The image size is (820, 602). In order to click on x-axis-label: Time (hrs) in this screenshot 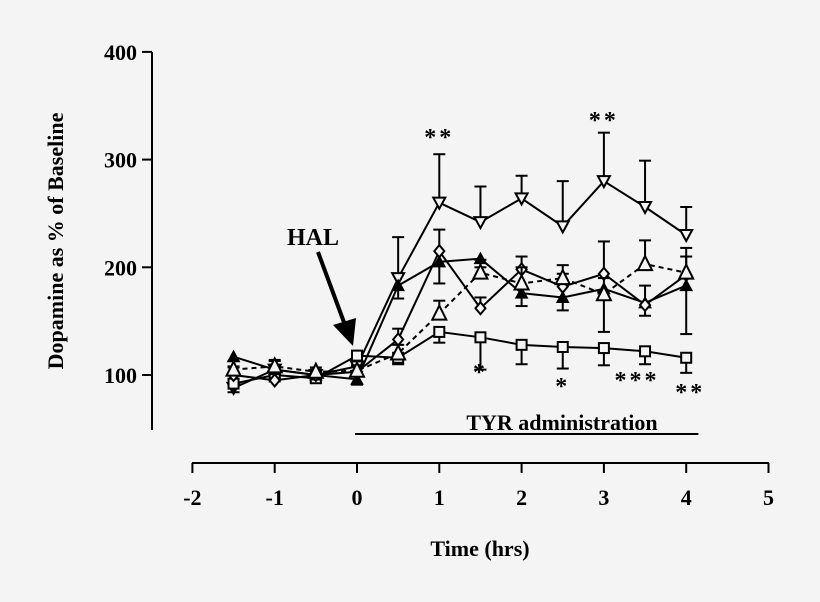, I will do `click(479, 548)`.